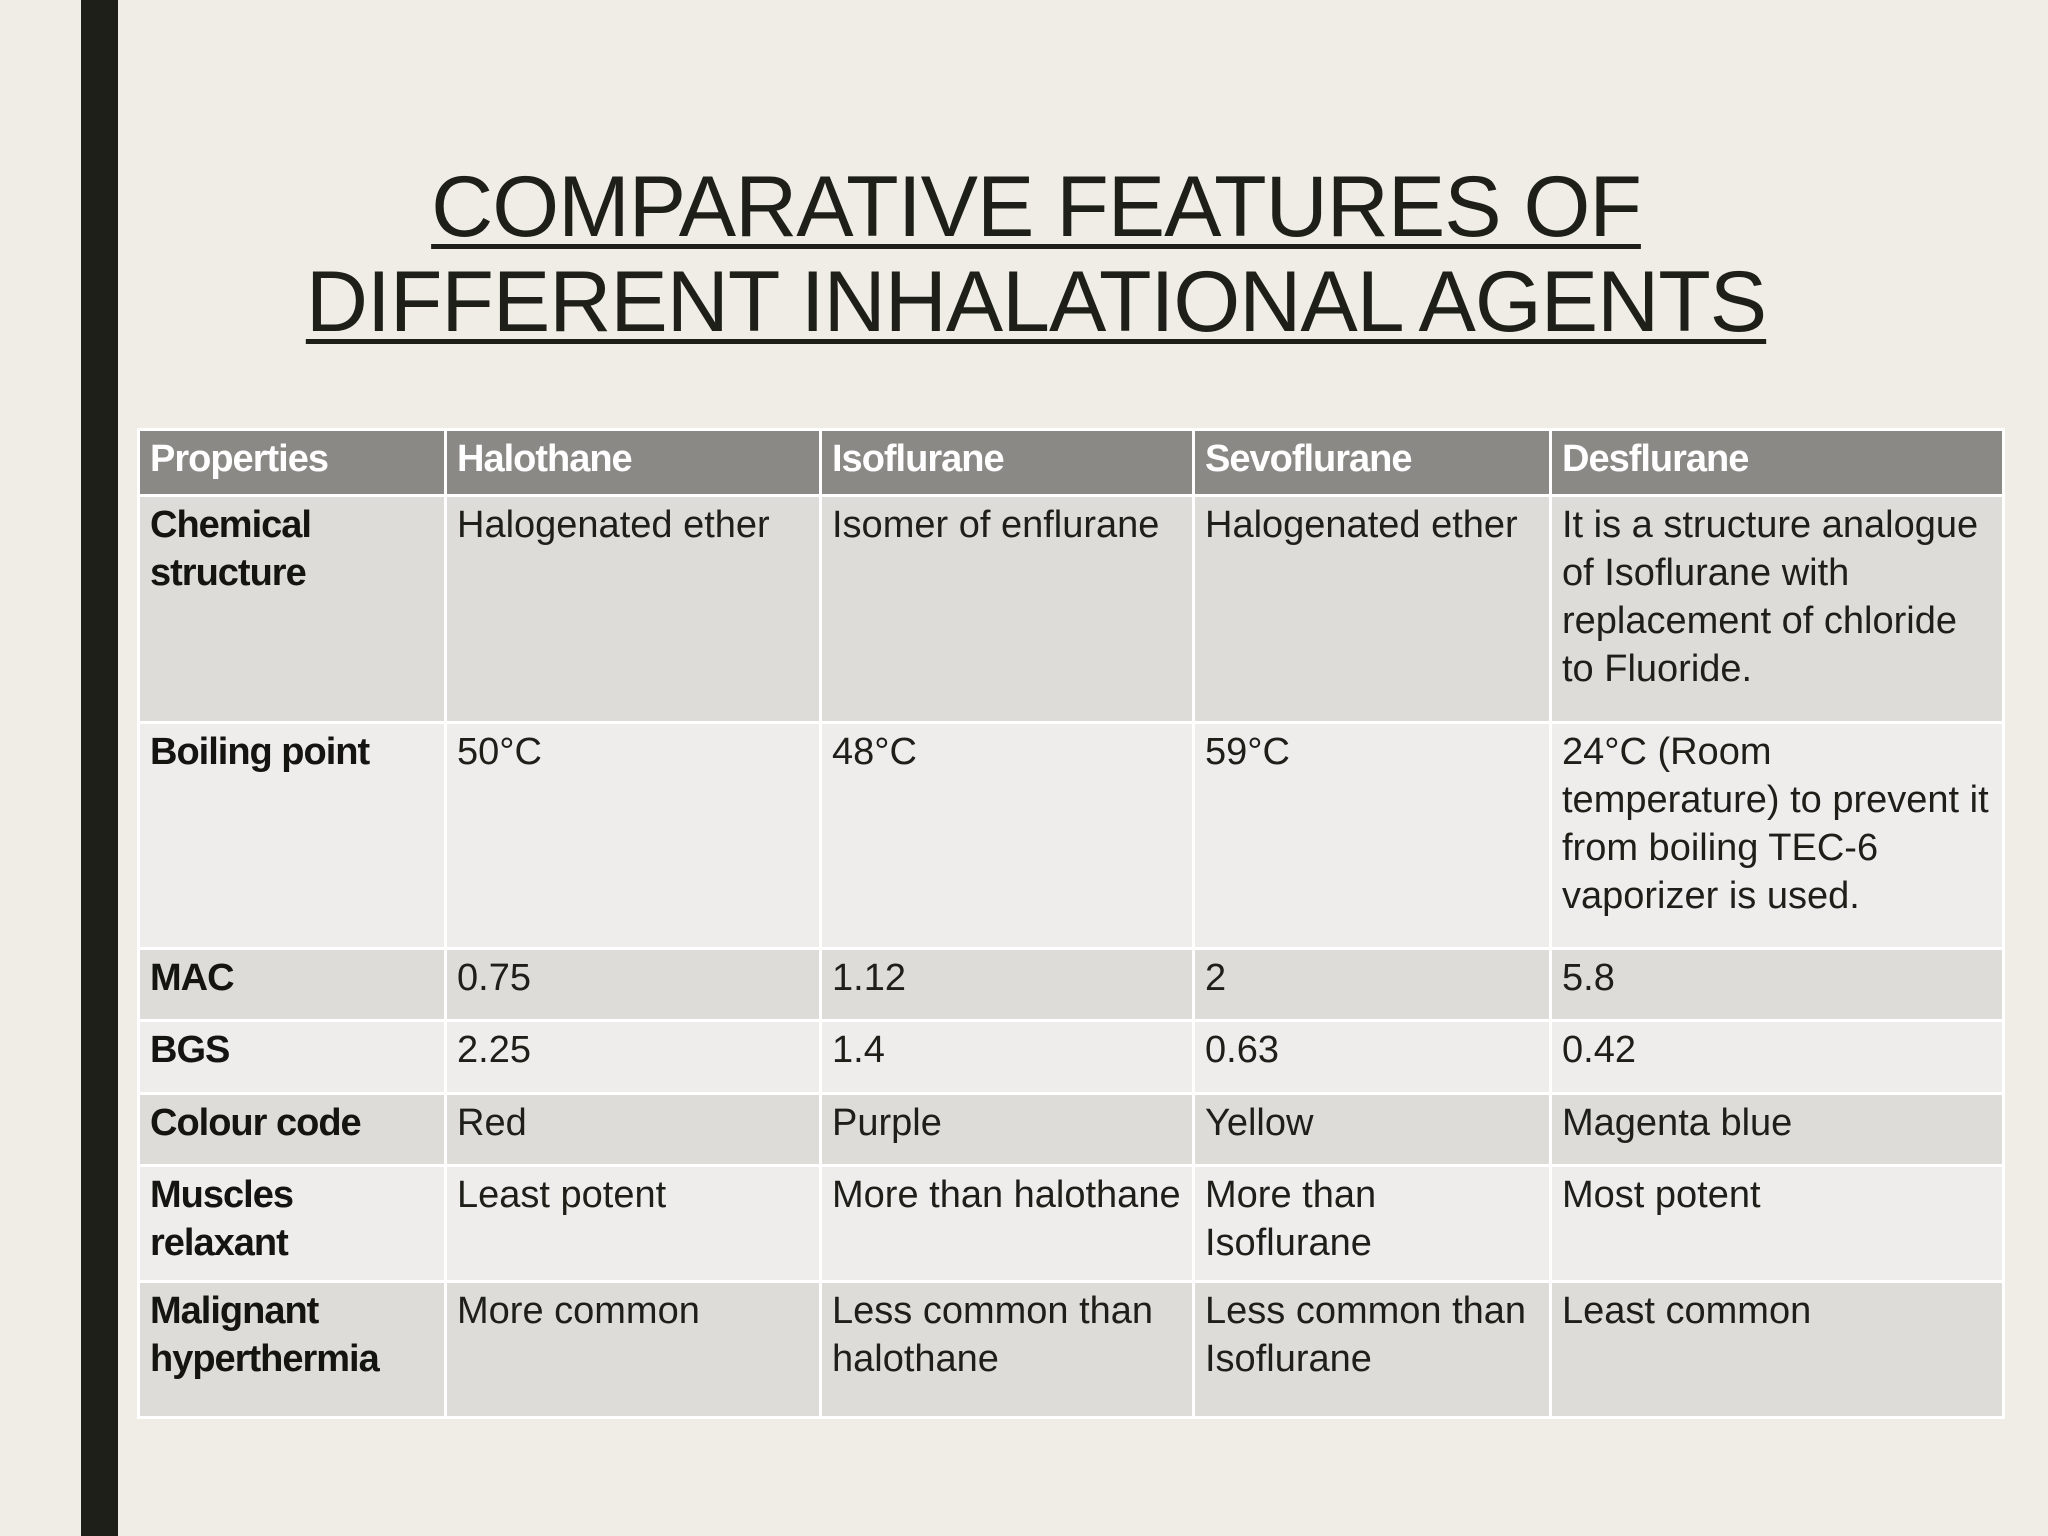 The image size is (2048, 1536). What do you see at coordinates (292, 462) in the screenshot?
I see `header-cell: Properties` at bounding box center [292, 462].